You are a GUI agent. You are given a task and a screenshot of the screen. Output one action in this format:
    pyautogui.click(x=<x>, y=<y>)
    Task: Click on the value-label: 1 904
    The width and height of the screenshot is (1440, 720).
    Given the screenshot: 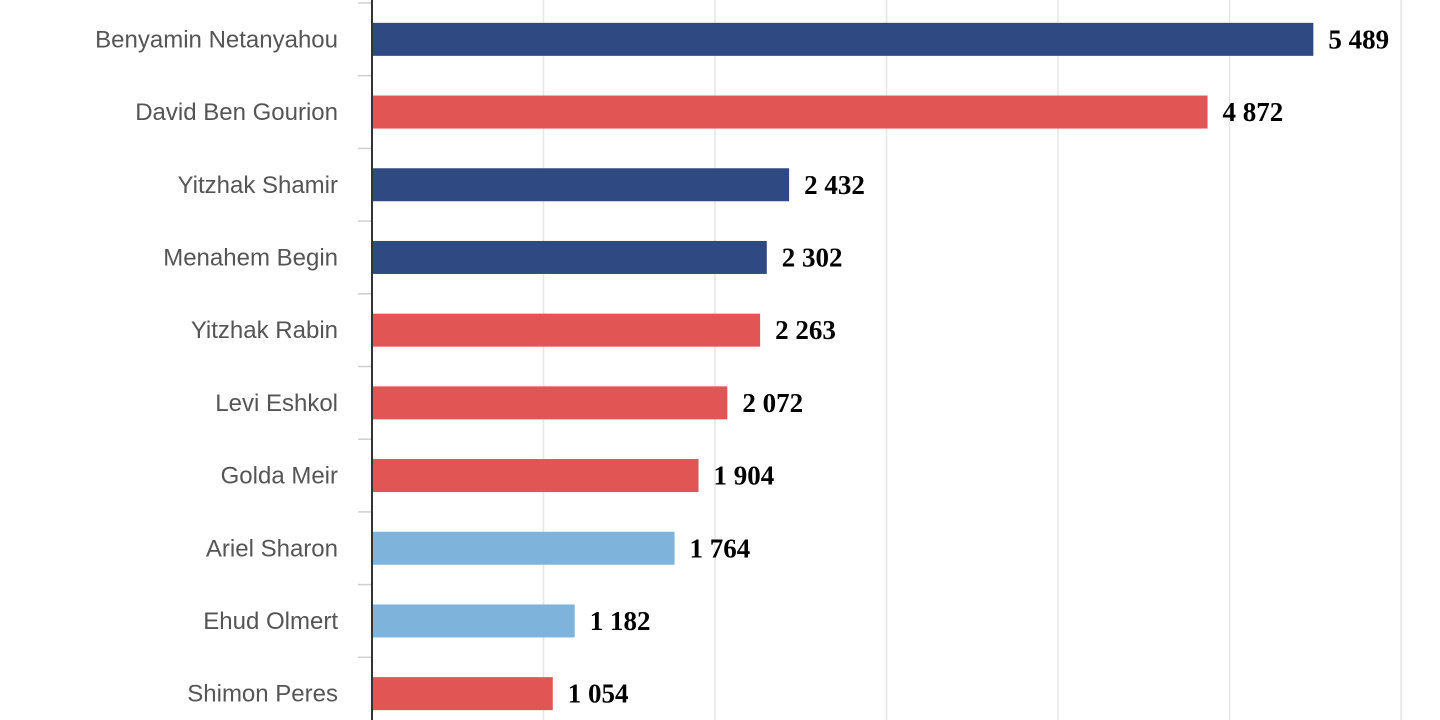 What is the action you would take?
    pyautogui.click(x=744, y=476)
    